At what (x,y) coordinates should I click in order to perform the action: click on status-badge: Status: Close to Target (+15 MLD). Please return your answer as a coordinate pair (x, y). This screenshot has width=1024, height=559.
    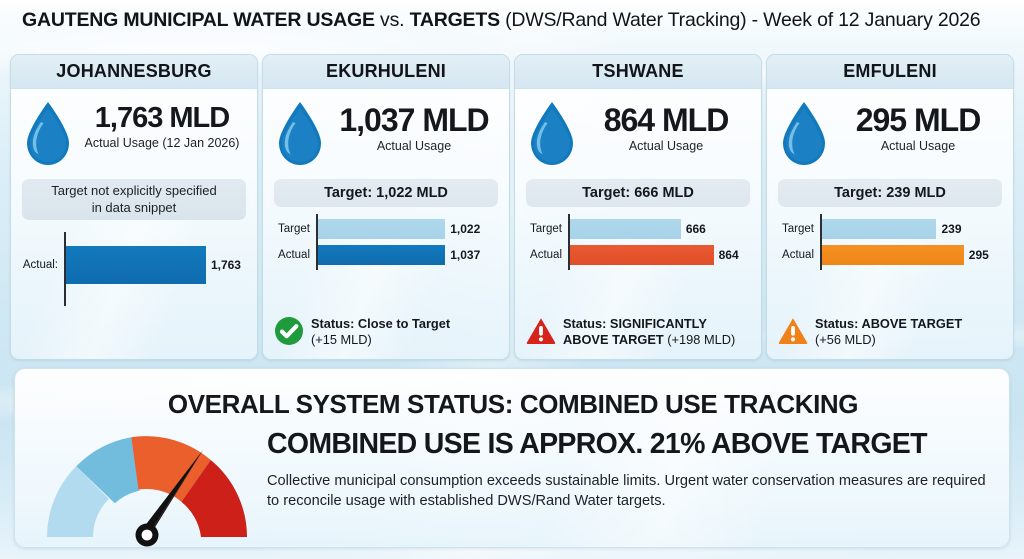
    Looking at the image, I should click on (386, 329).